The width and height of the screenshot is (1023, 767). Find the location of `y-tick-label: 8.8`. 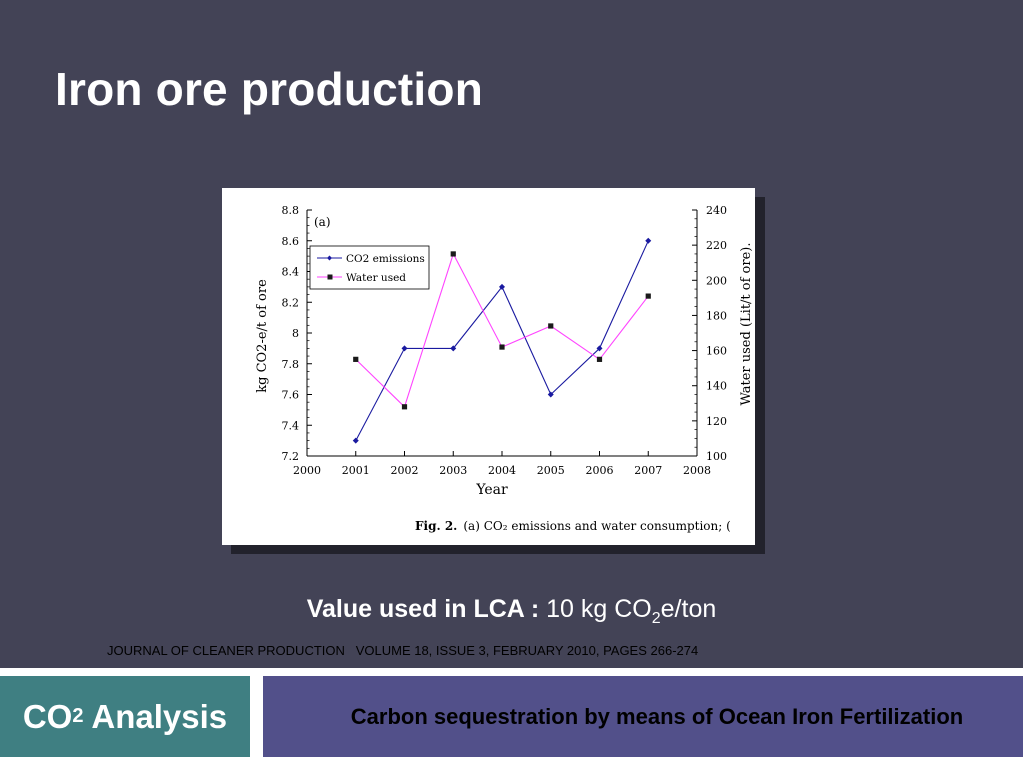

y-tick-label: 8.8 is located at coordinates (291, 210).